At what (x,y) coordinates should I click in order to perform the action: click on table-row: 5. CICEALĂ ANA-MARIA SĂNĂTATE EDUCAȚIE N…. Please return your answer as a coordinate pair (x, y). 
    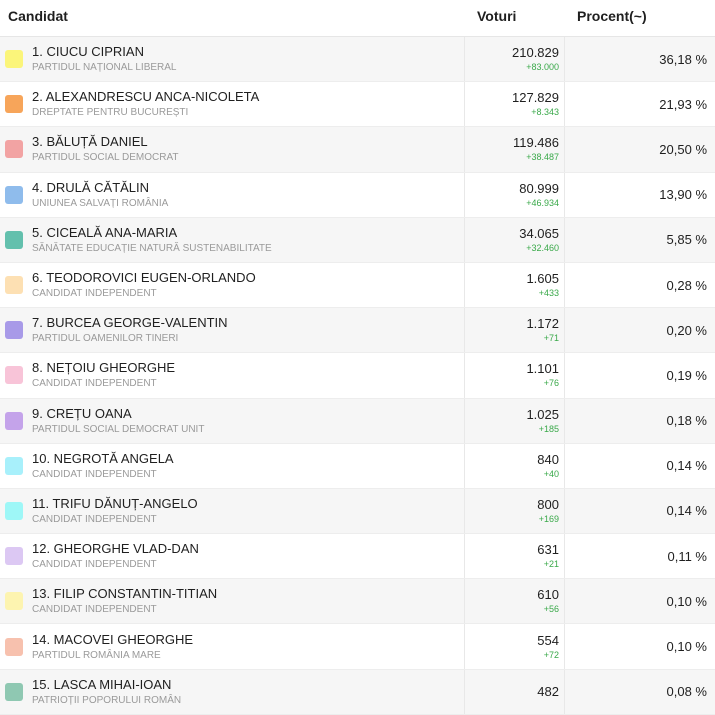
    Looking at the image, I should click on (357, 240).